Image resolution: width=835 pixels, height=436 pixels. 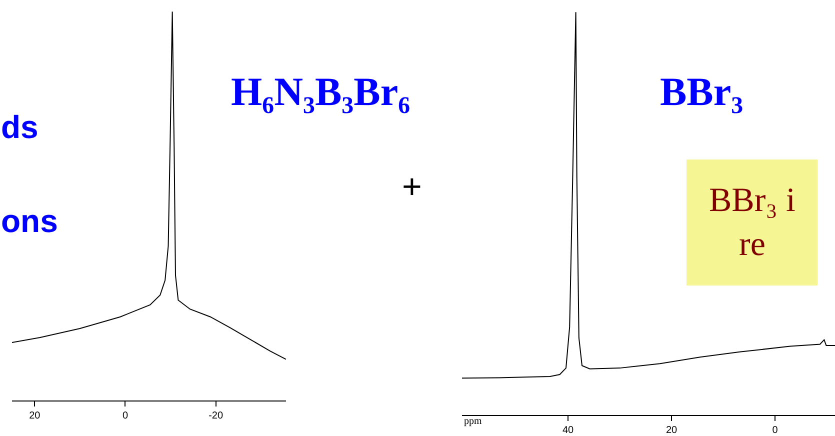 What do you see at coordinates (29, 221) in the screenshot?
I see `annotation: ons` at bounding box center [29, 221].